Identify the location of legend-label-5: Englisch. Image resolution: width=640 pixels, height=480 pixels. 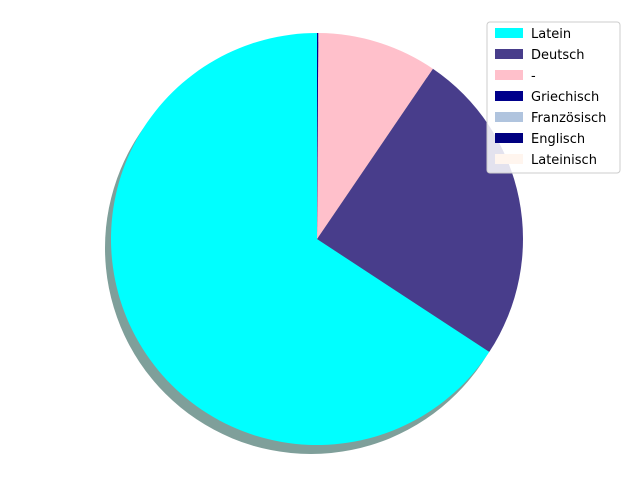
(558, 139).